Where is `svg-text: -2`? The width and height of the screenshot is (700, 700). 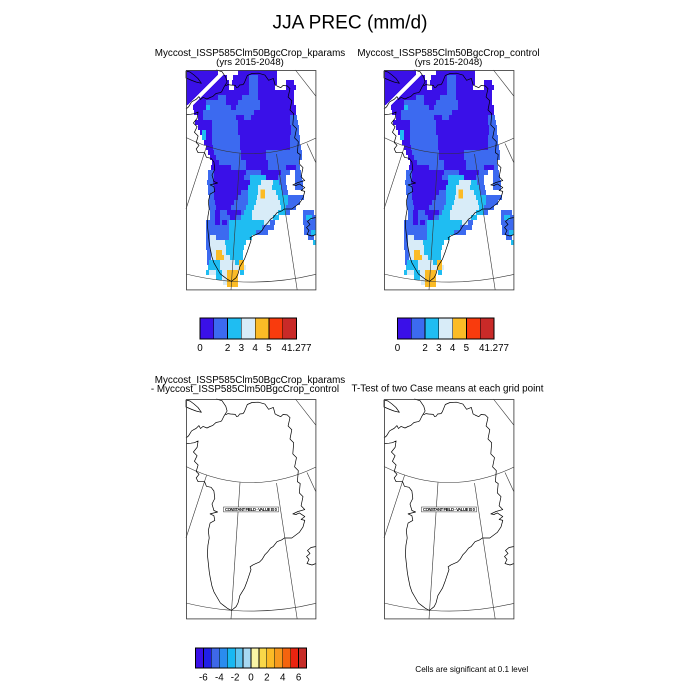 svg-text: -2 is located at coordinates (235, 678).